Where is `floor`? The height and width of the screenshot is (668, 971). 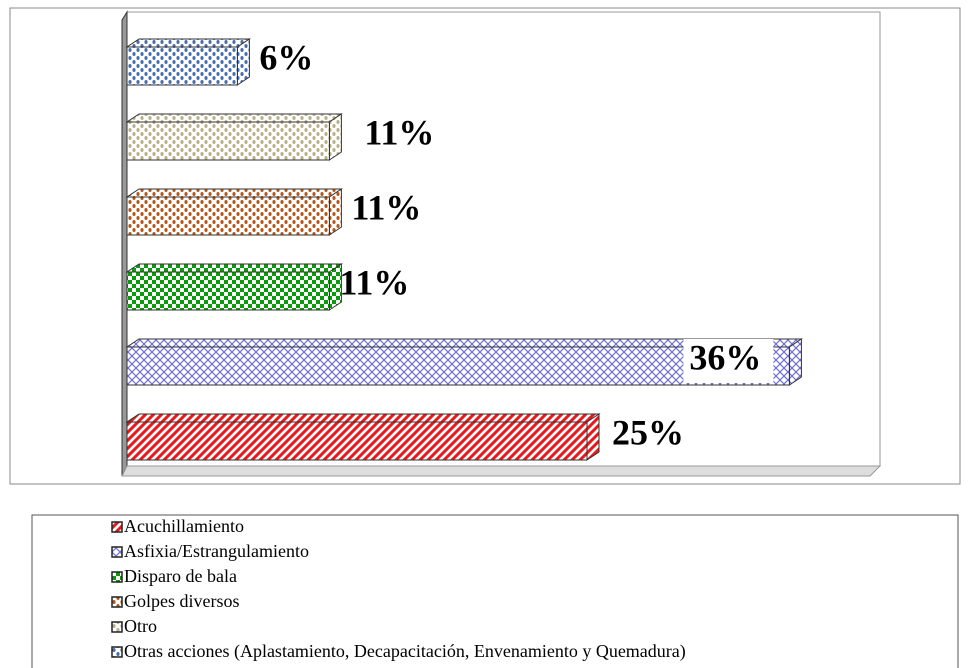 floor is located at coordinates (501, 471).